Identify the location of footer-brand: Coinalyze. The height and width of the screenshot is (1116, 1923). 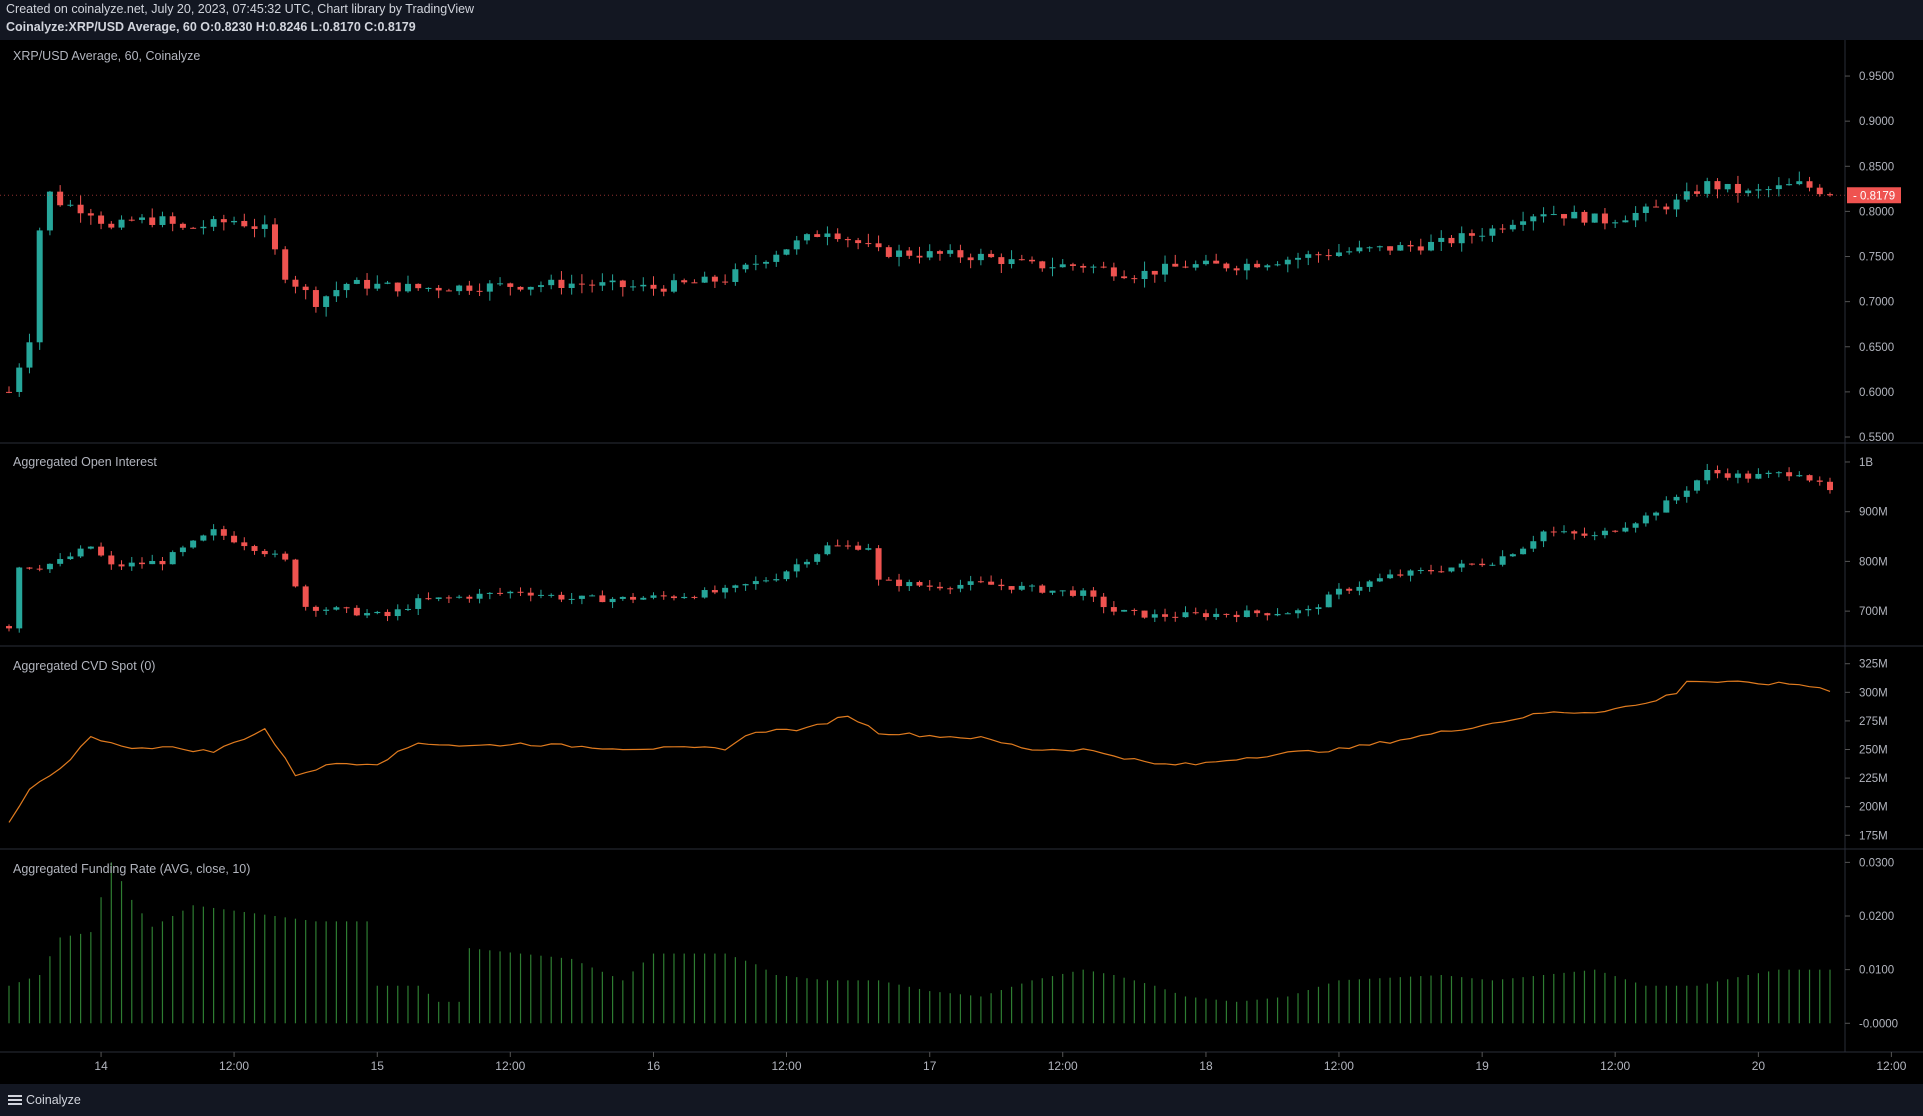
(53, 1100).